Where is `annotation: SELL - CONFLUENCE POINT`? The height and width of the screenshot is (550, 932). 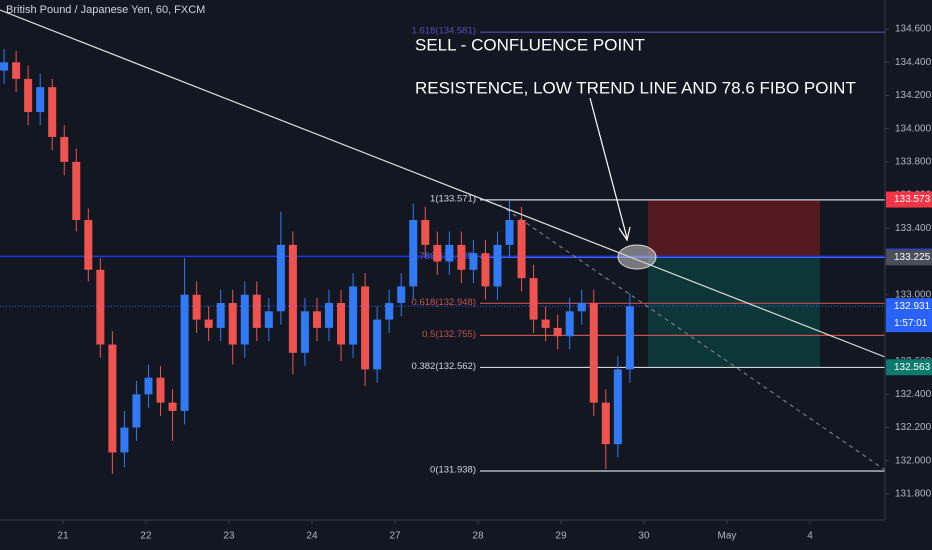 annotation: SELL - CONFLUENCE POINT is located at coordinates (530, 44).